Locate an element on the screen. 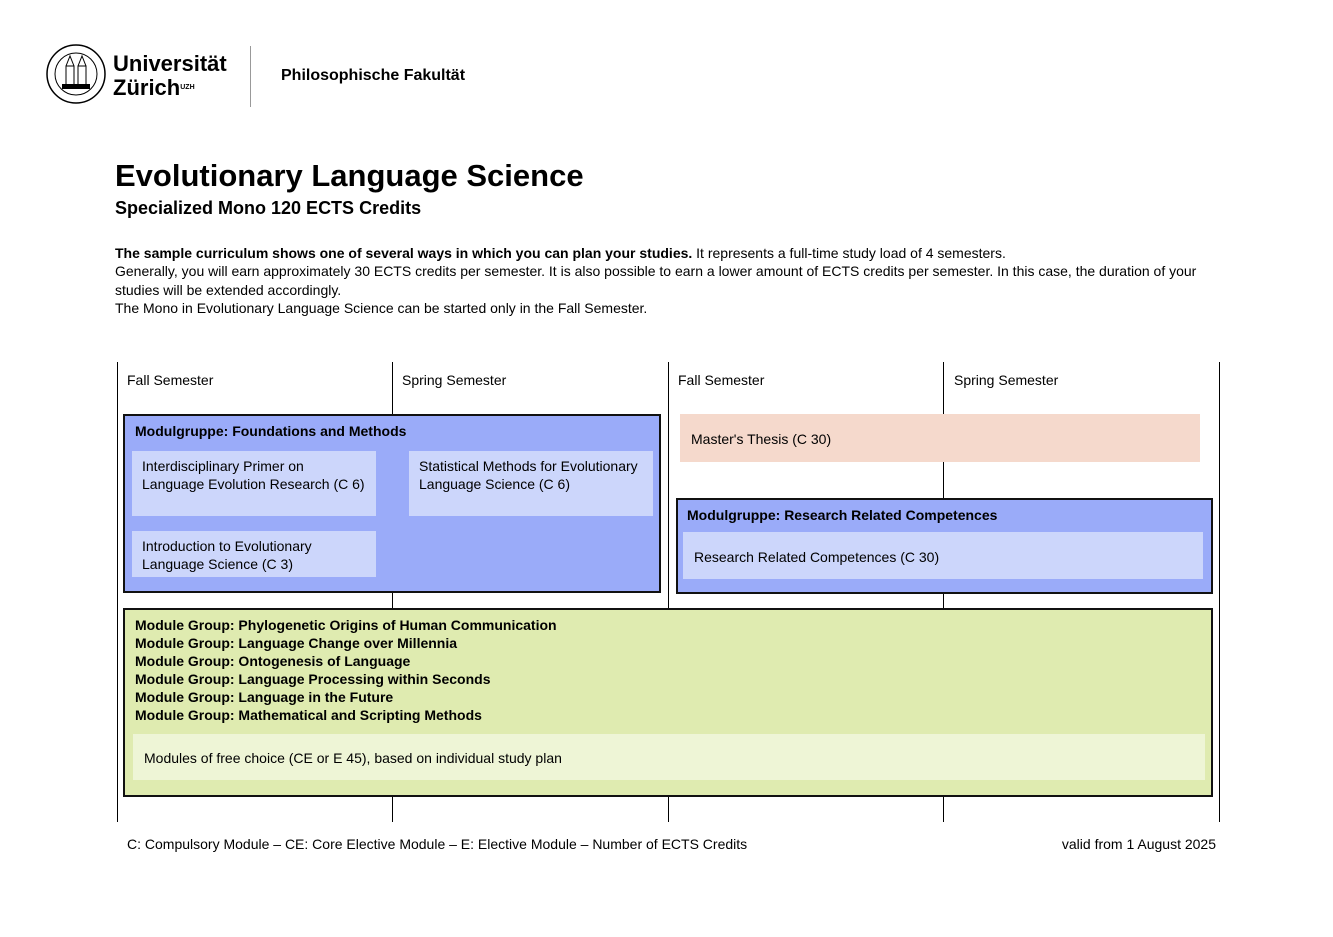 The image size is (1333, 937). university-name: Universität ZürichUZH is located at coordinates (170, 76).